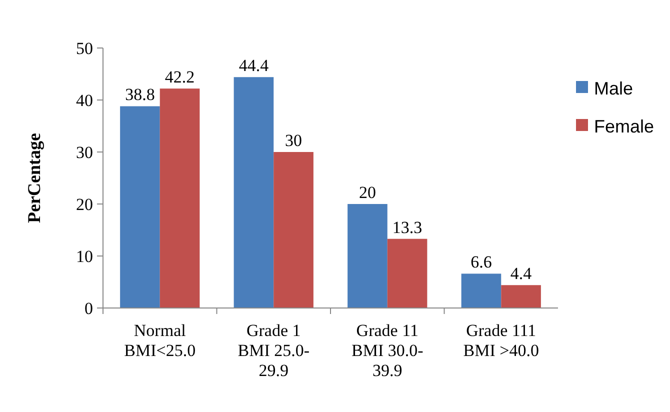 This screenshot has width=670, height=412. I want to click on data-label: 13.3, so click(407, 227).